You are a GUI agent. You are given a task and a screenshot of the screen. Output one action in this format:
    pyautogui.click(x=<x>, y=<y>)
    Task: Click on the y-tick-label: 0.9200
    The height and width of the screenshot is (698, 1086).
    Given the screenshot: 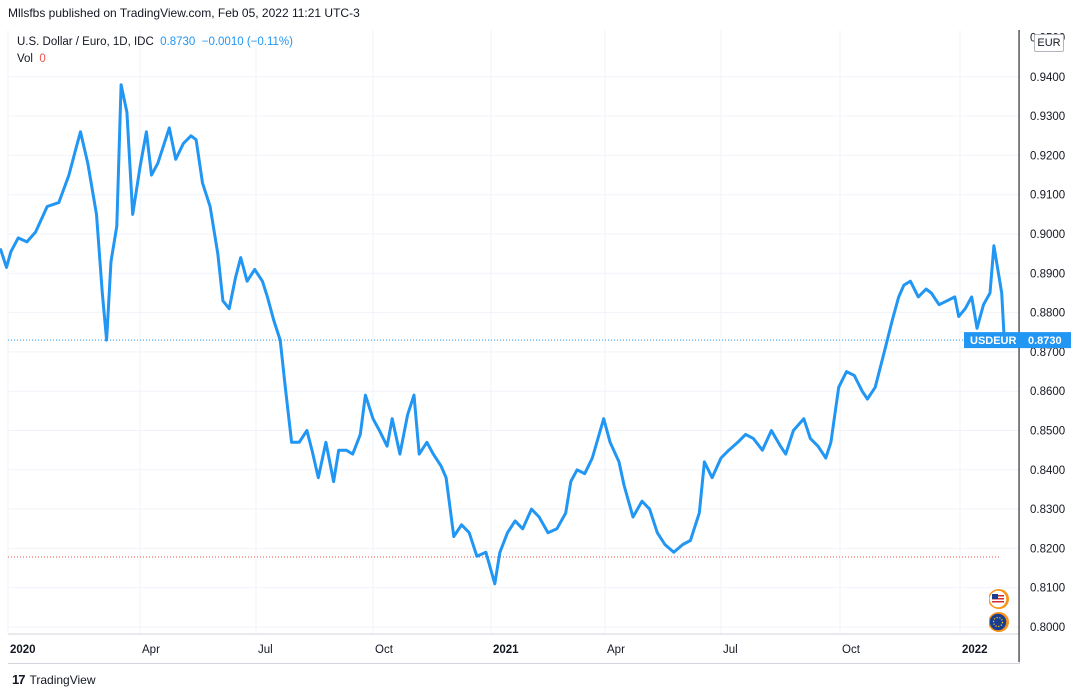 What is the action you would take?
    pyautogui.click(x=1047, y=156)
    